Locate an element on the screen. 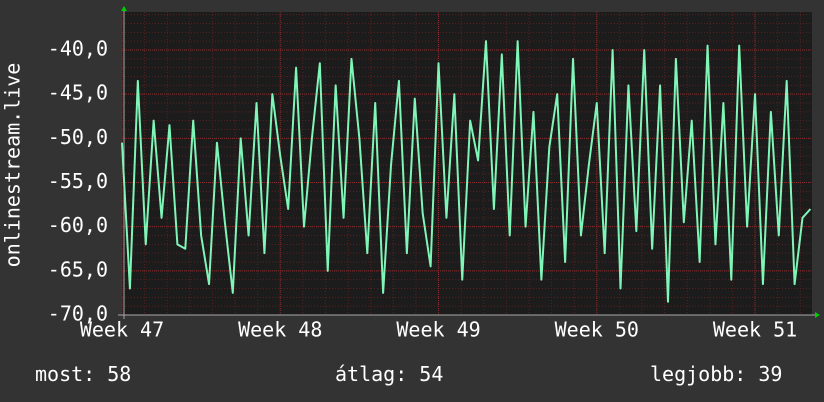 The width and height of the screenshot is (824, 402). y-tick-label: -70,0 is located at coordinates (78, 314).